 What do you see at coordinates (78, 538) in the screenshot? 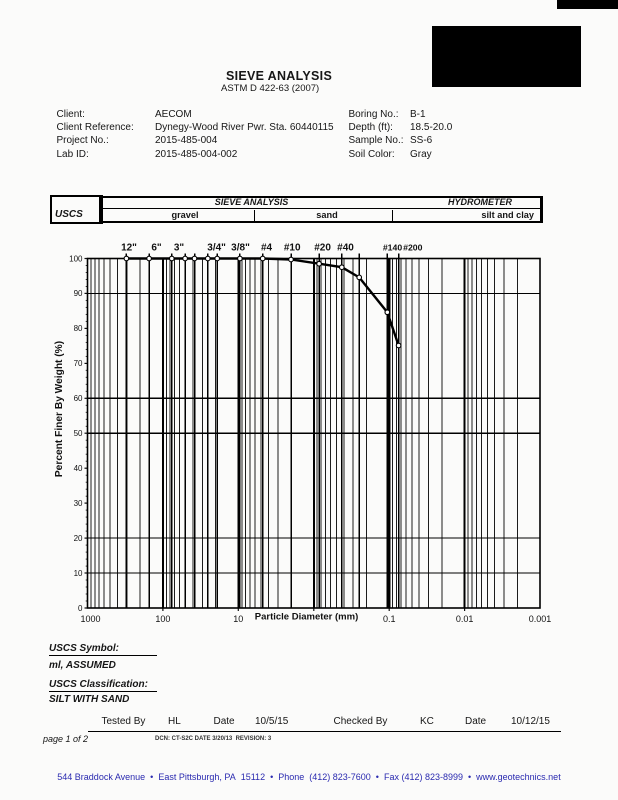
I see `svg-text: 20` at bounding box center [78, 538].